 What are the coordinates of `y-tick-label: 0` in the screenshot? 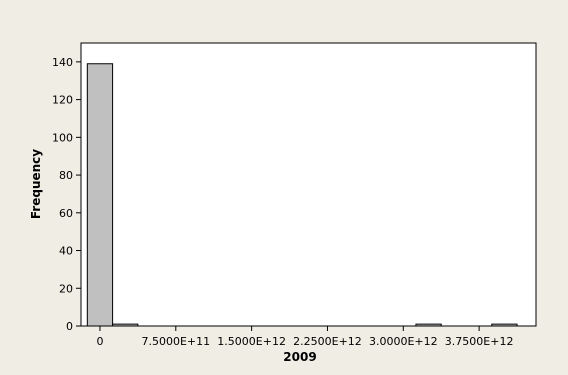 It's located at (69, 326).